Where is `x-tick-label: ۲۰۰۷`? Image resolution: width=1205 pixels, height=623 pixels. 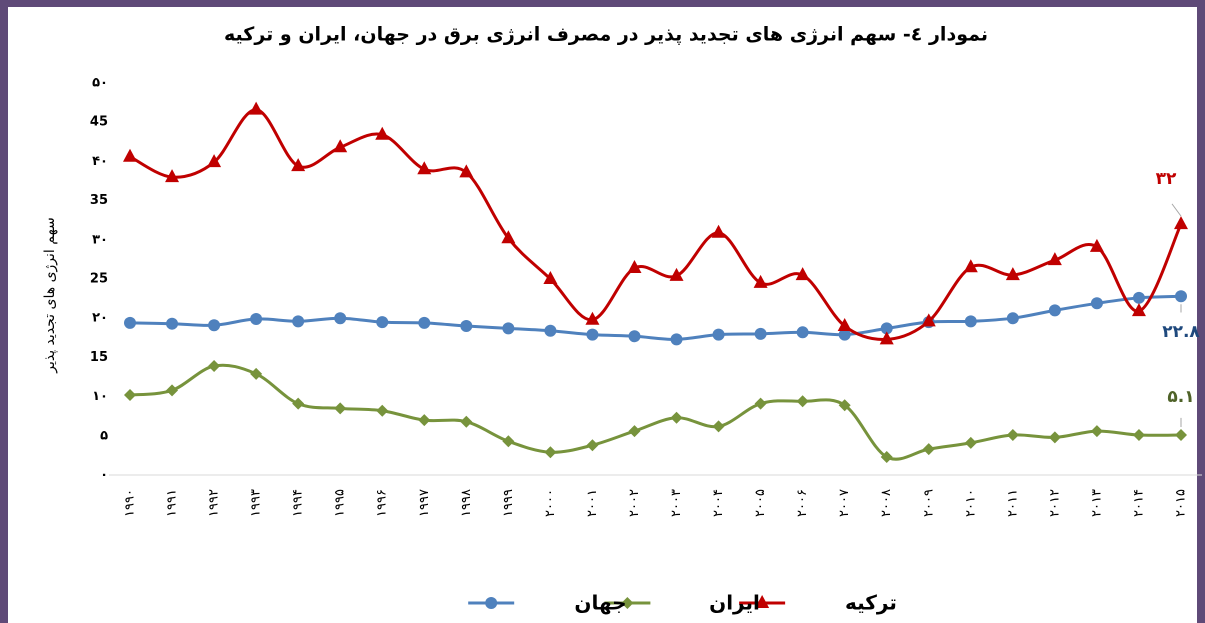
x-tick-label: ۲۰۰۷ is located at coordinates (844, 503).